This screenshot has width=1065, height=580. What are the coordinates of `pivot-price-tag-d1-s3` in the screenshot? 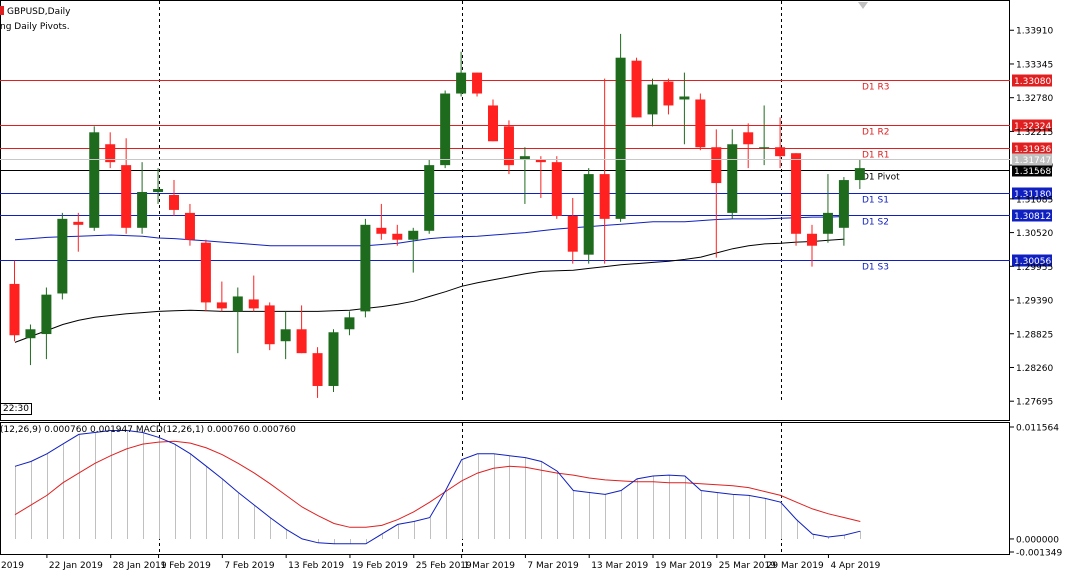 It's located at (1032, 260).